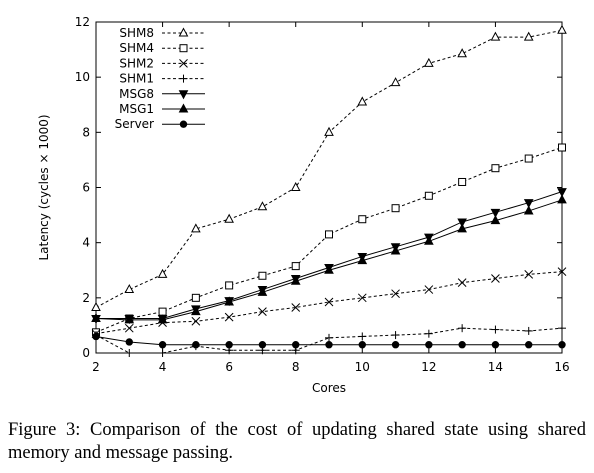 The width and height of the screenshot is (594, 473). Describe the element at coordinates (86, 188) in the screenshot. I see `y-tick-label: 6` at that location.